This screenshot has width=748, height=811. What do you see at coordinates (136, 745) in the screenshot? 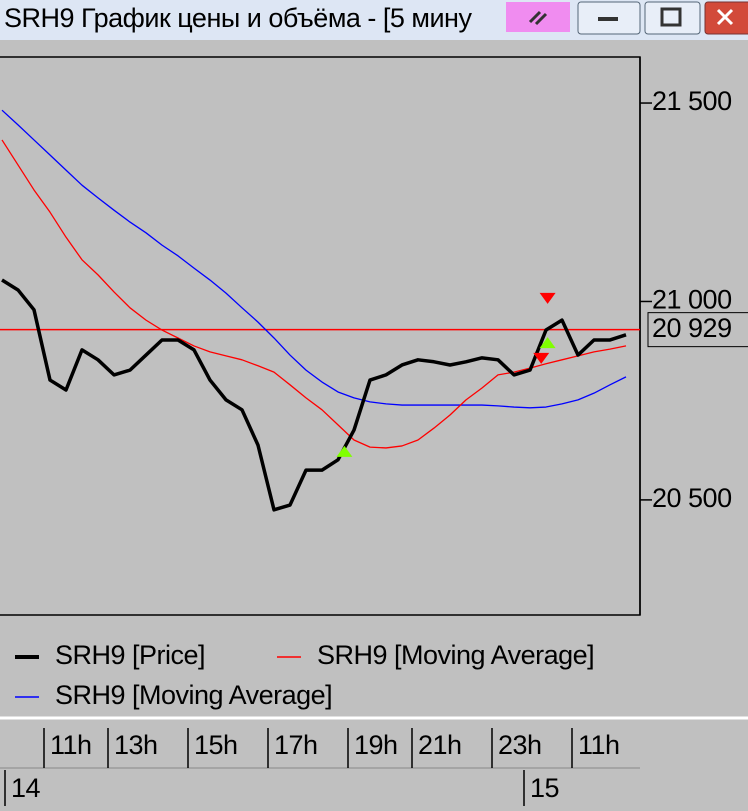
I see `x-tick-label: 13h` at bounding box center [136, 745].